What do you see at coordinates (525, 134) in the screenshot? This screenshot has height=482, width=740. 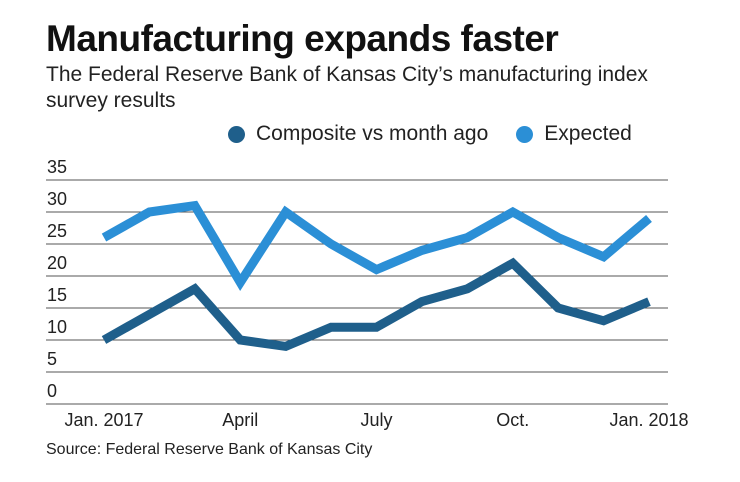 I see `legend-marker-expected` at bounding box center [525, 134].